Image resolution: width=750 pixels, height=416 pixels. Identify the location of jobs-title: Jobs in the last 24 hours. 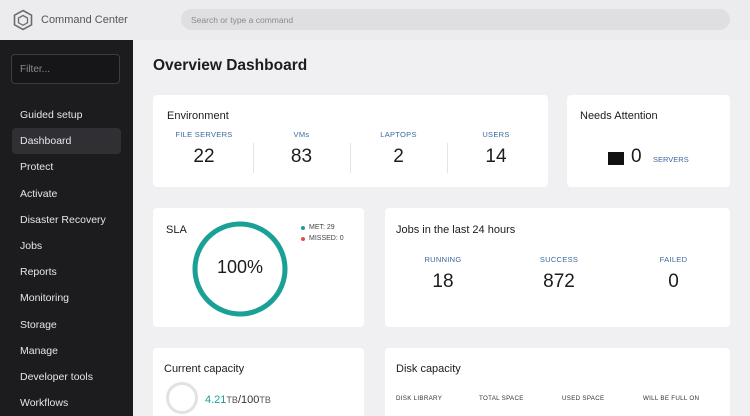
(456, 230).